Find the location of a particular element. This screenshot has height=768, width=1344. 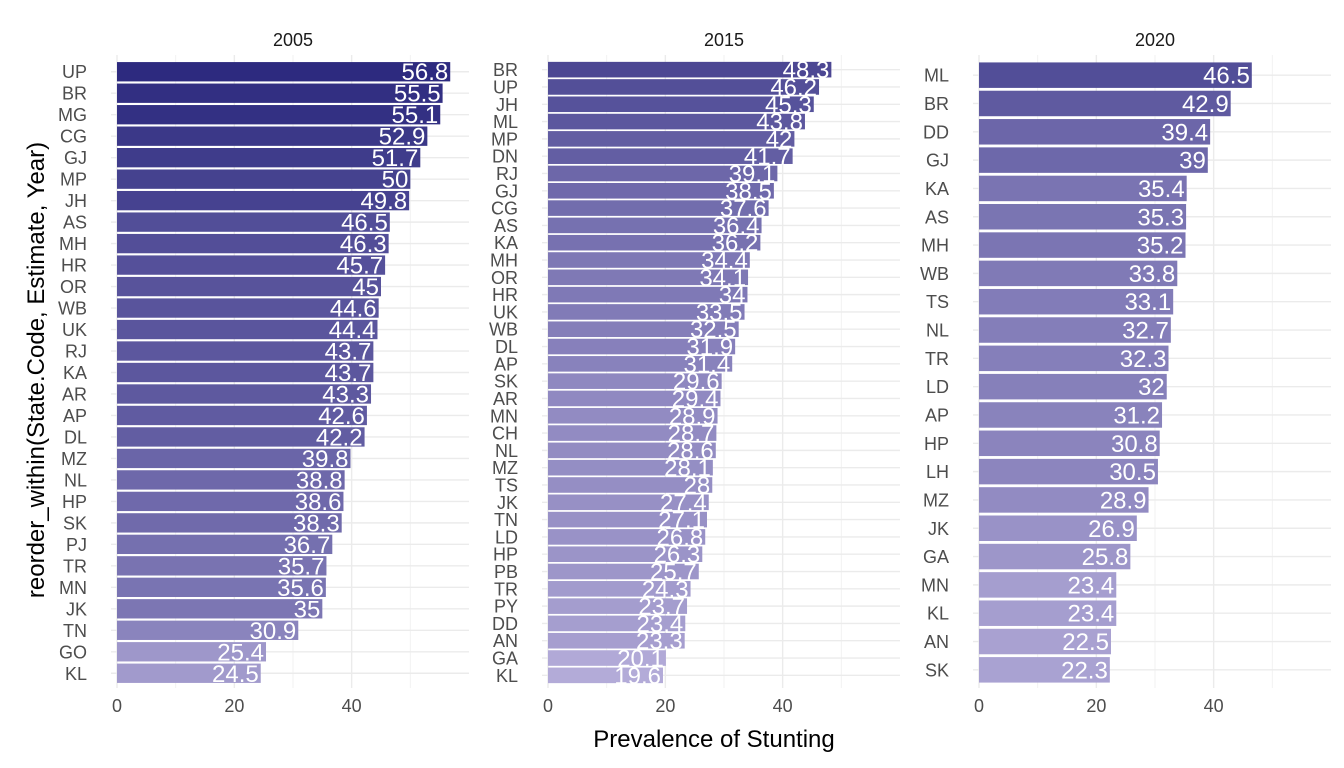

category-label: BR is located at coordinates (74, 94).